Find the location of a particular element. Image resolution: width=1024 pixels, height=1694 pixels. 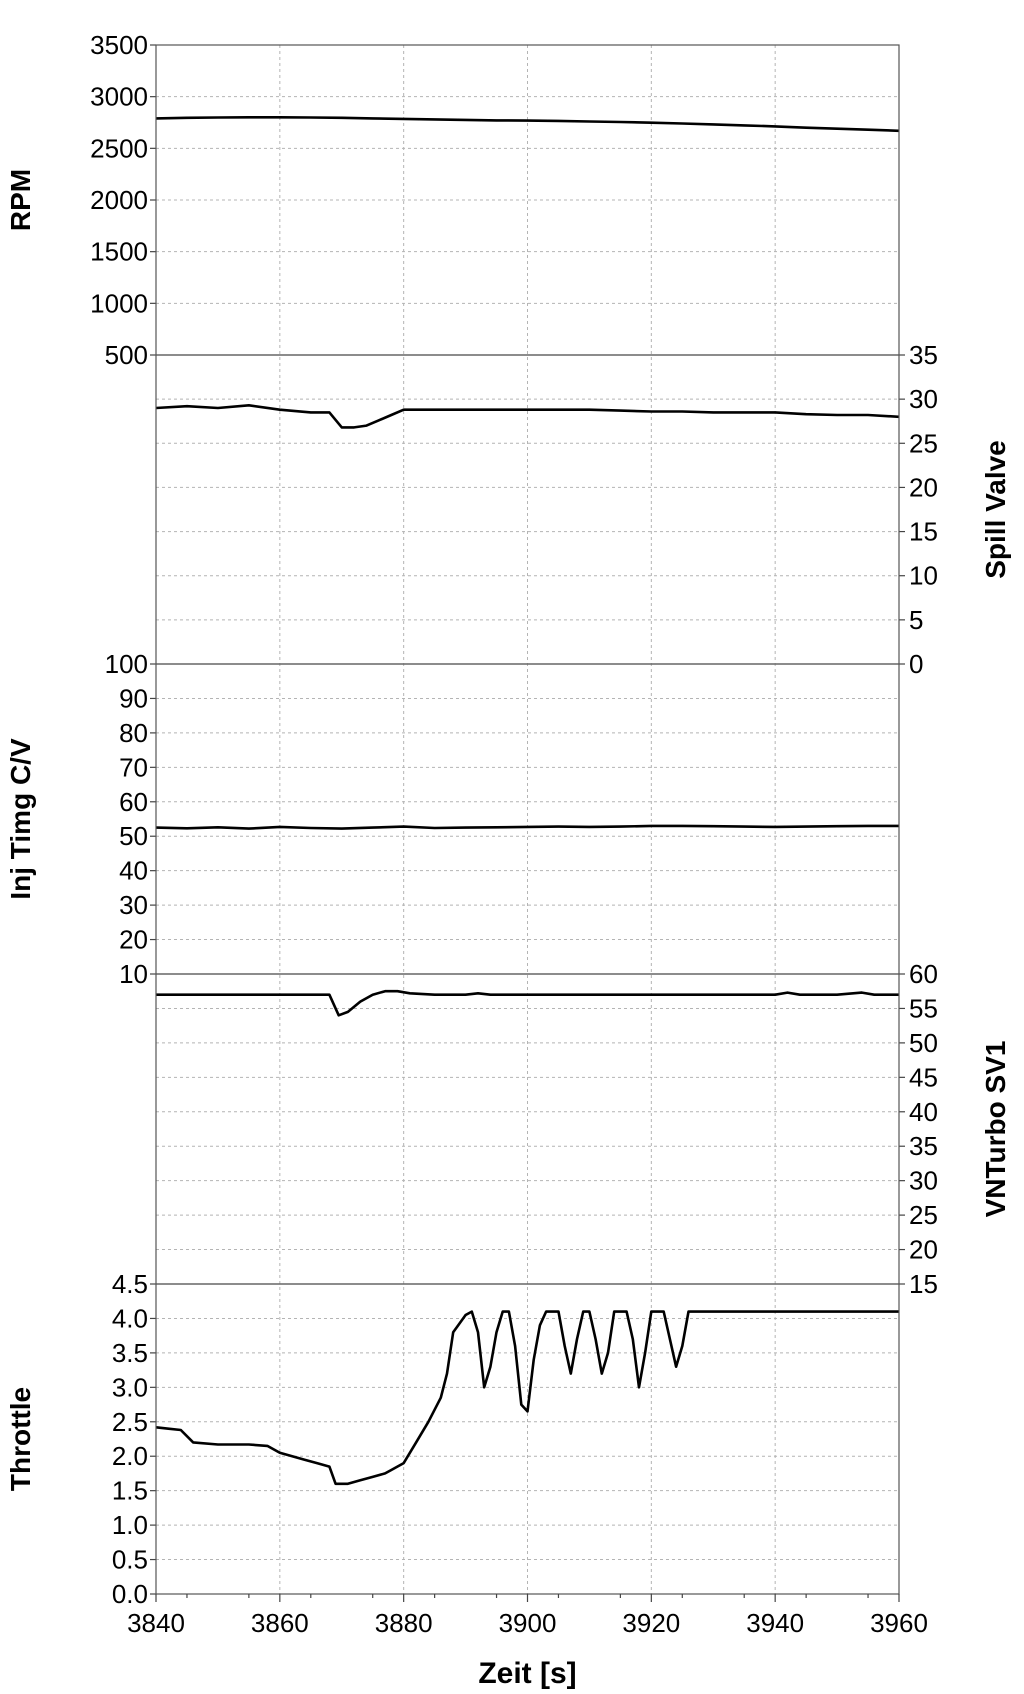

y-tick-label: 2500 is located at coordinates (119, 148).